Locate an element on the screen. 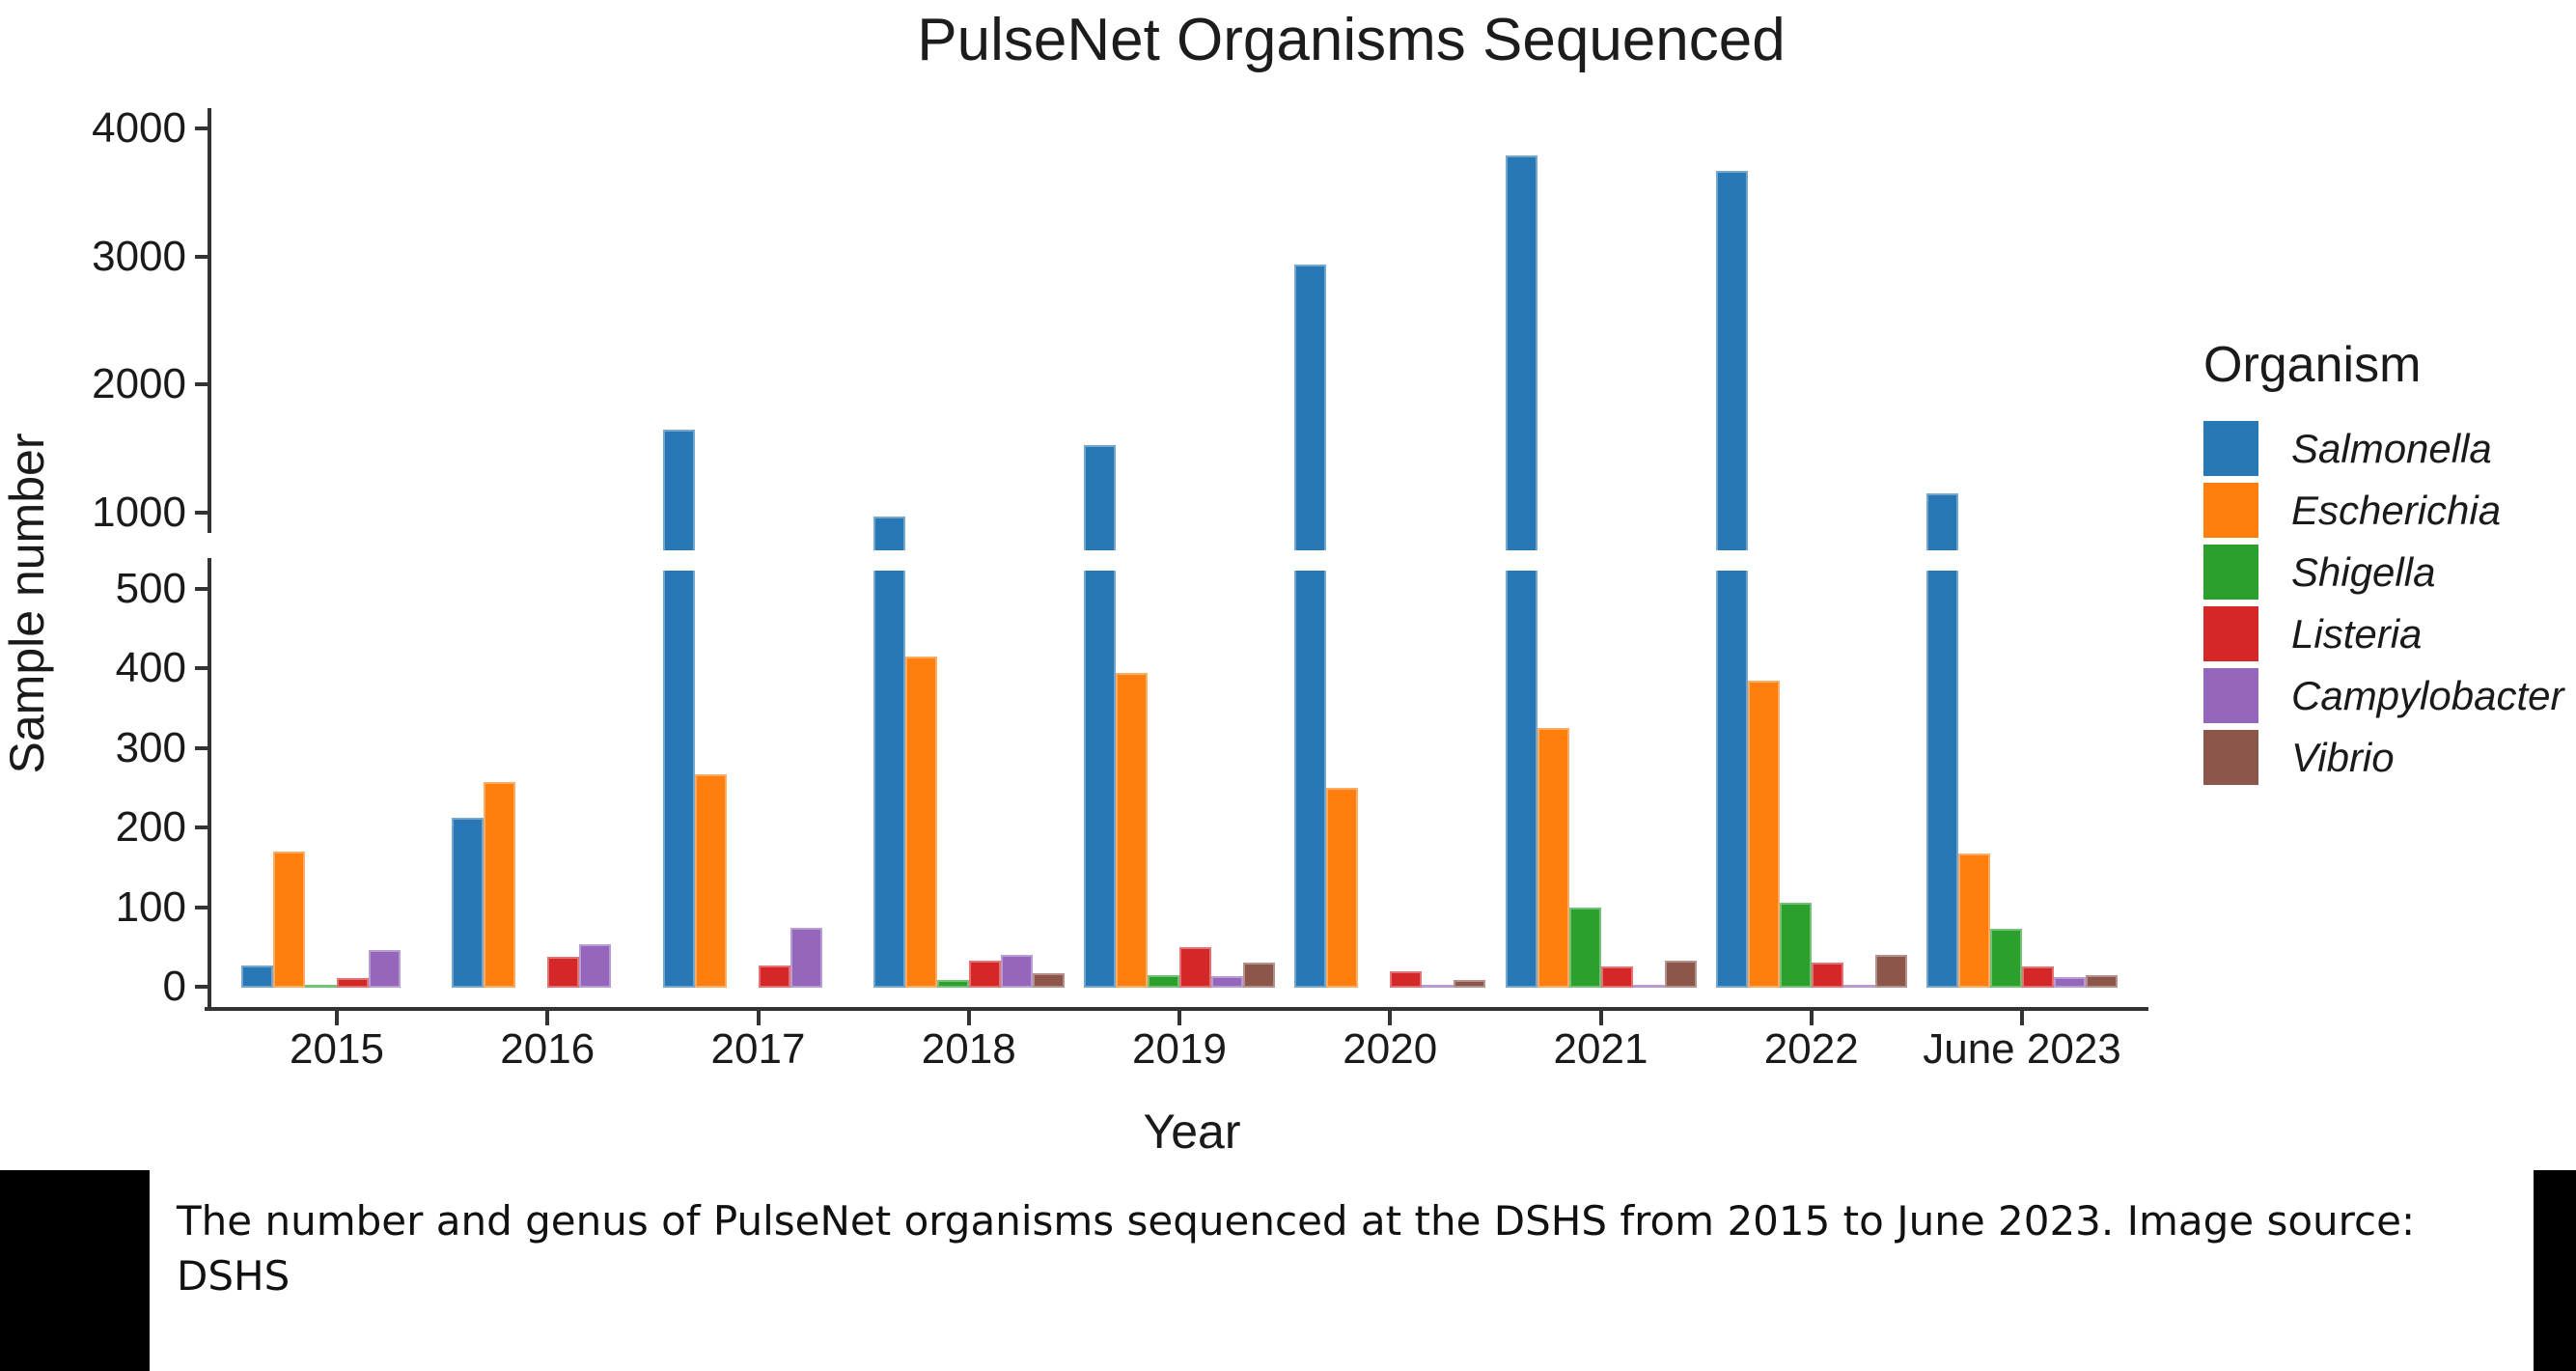 The width and height of the screenshot is (2576, 1371). bar-2018-salmonella is located at coordinates (889, 752).